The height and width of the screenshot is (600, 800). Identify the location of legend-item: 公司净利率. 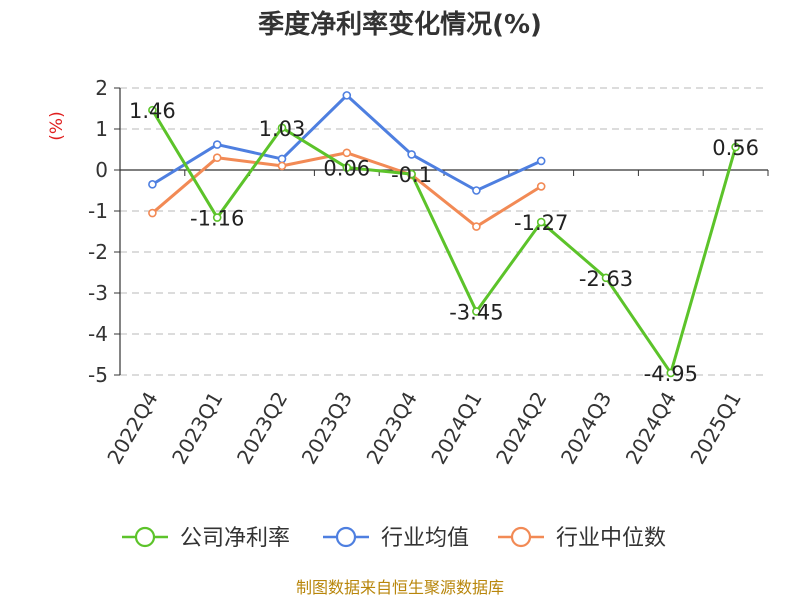
(206, 538).